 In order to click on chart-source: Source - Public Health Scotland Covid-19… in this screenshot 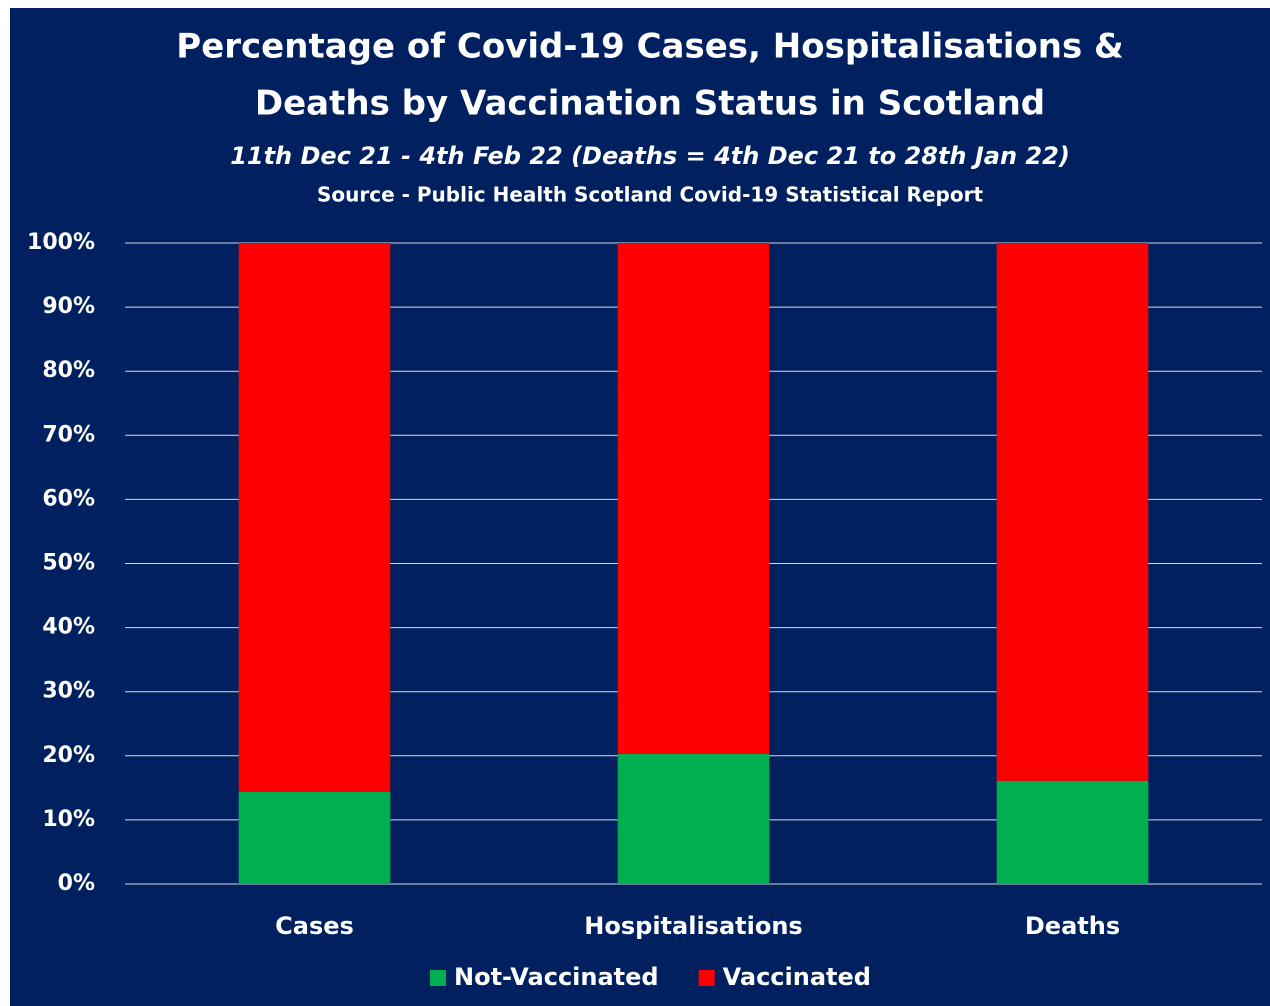, I will do `click(650, 195)`.